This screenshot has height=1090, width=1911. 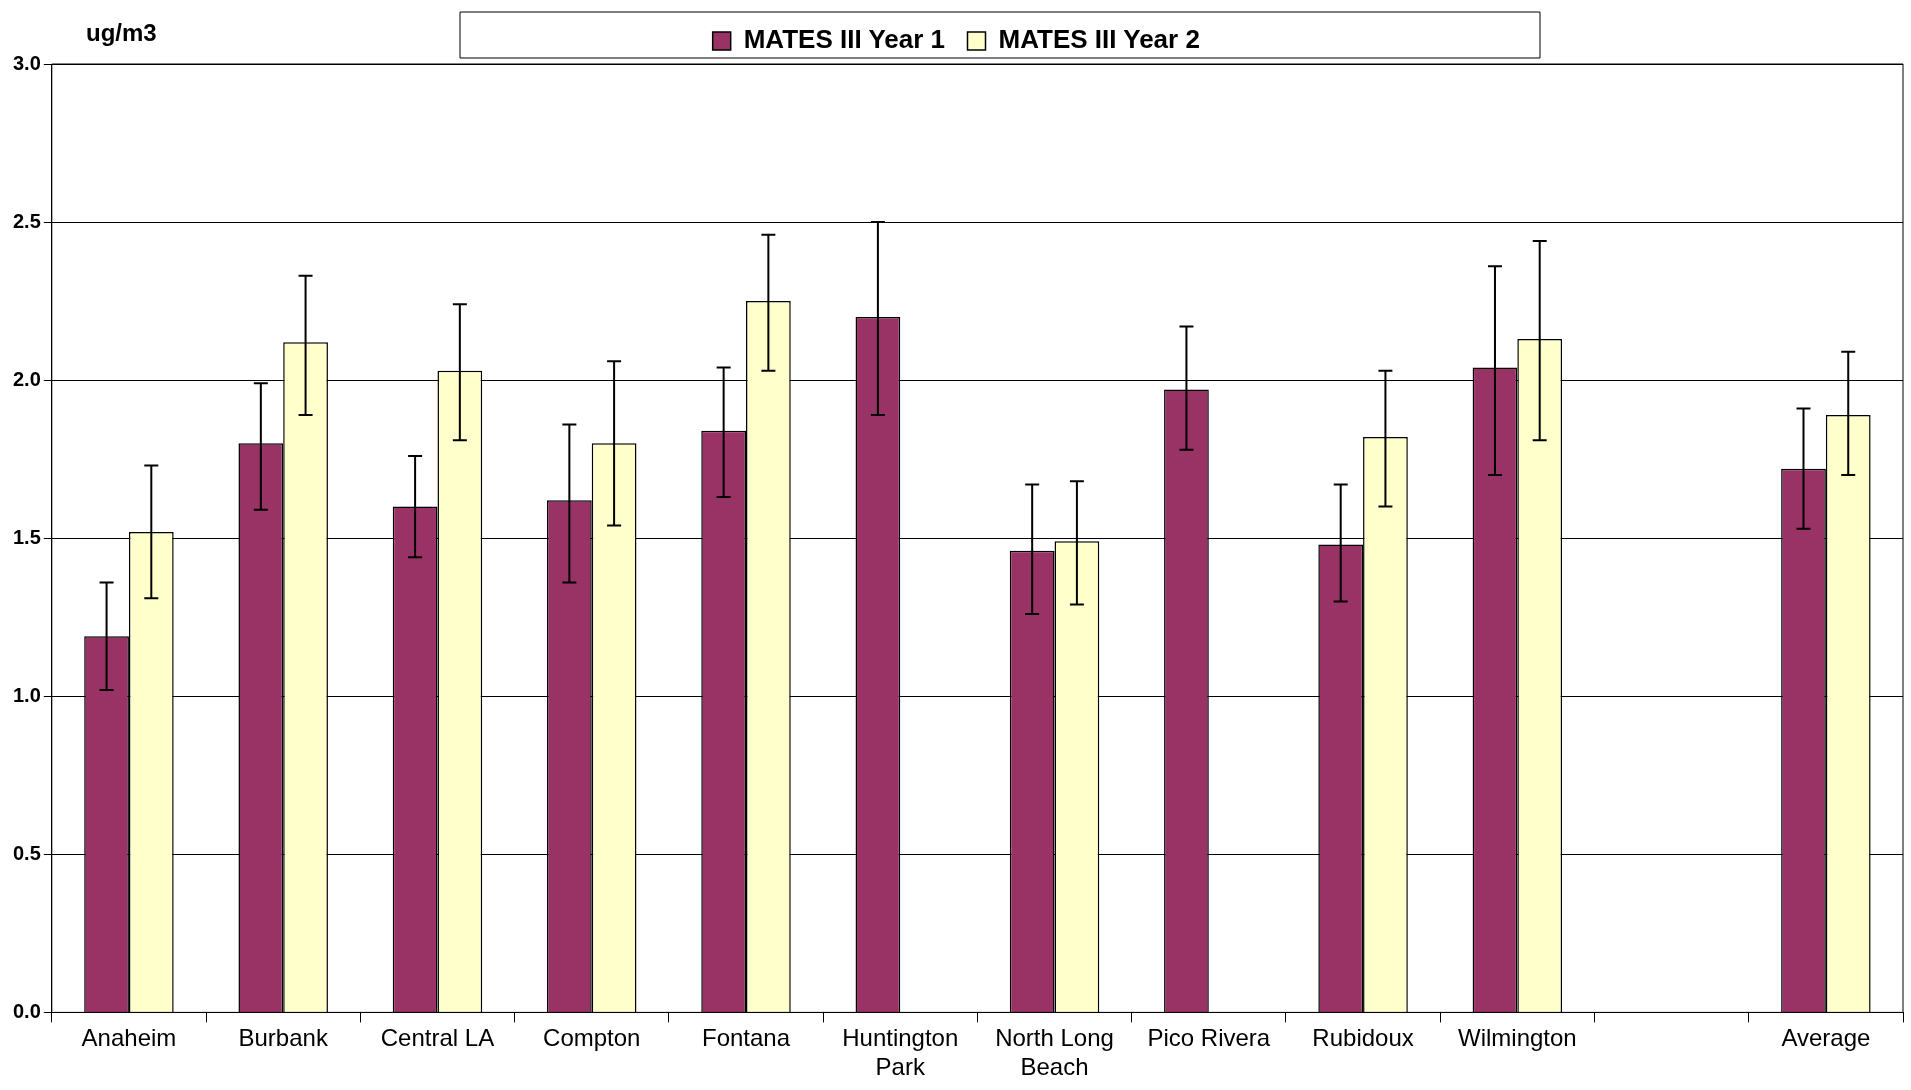 I want to click on x-tick-label: Huntington Park, so click(x=900, y=1052).